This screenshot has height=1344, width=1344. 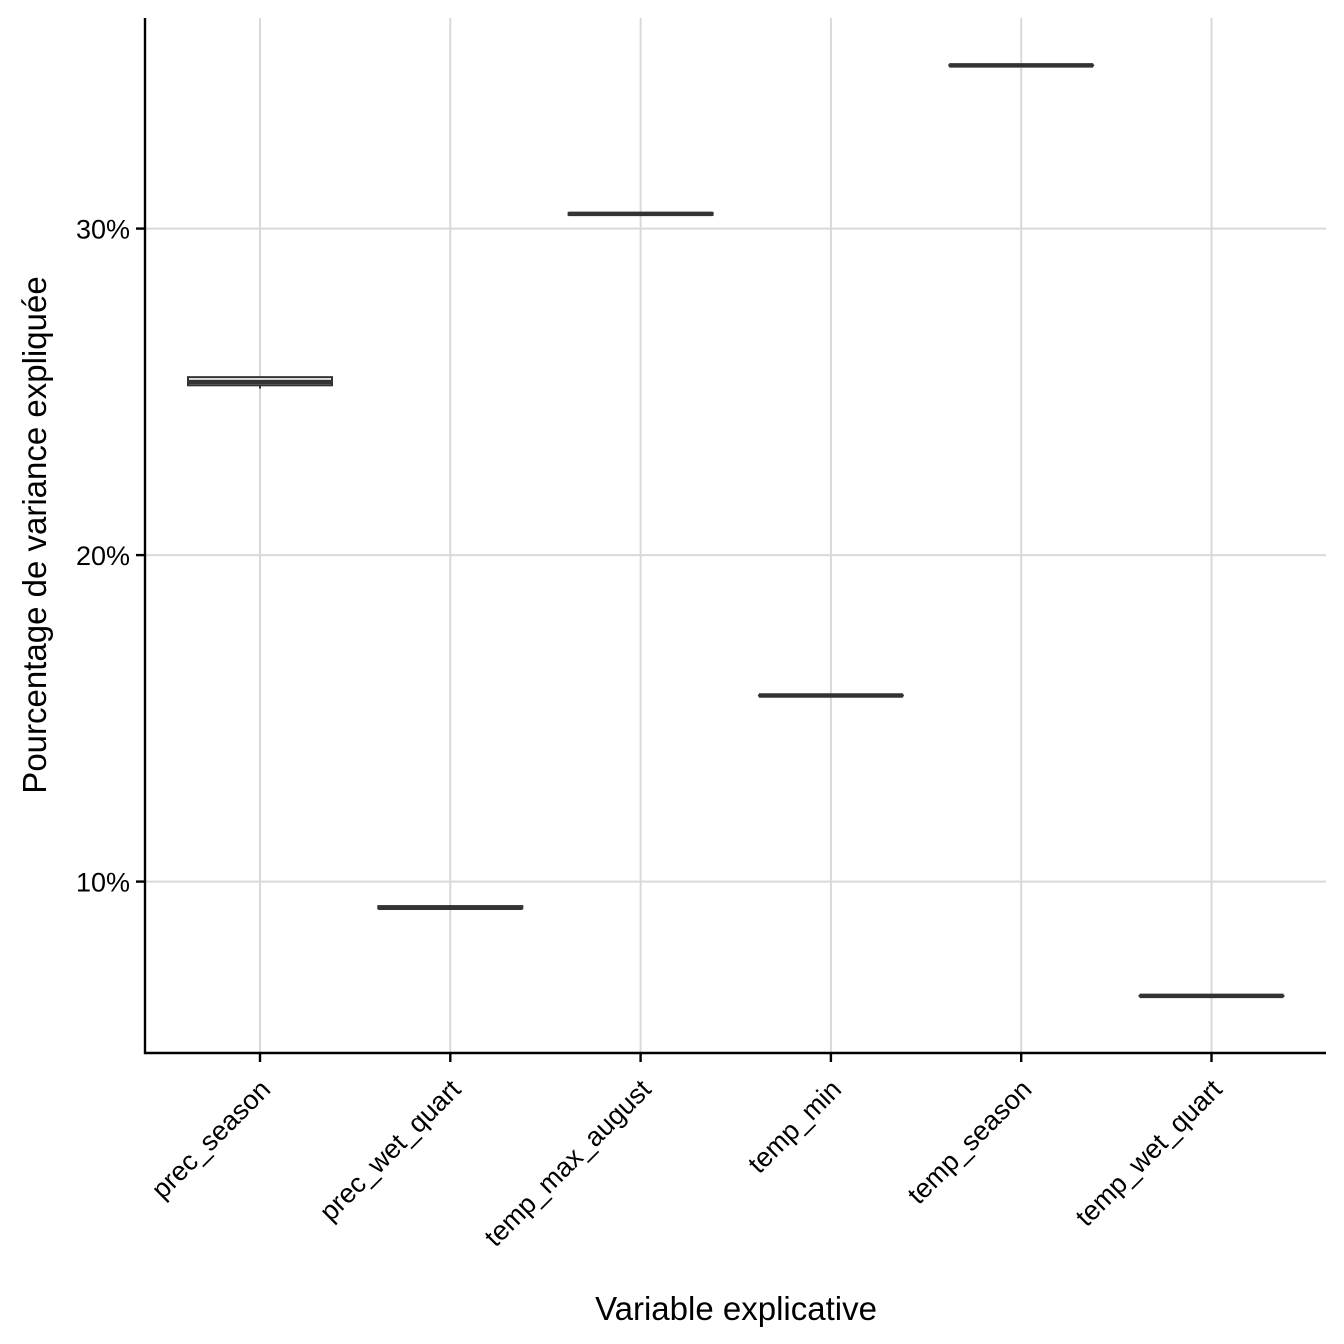 I want to click on box-prec_season, so click(x=260, y=382).